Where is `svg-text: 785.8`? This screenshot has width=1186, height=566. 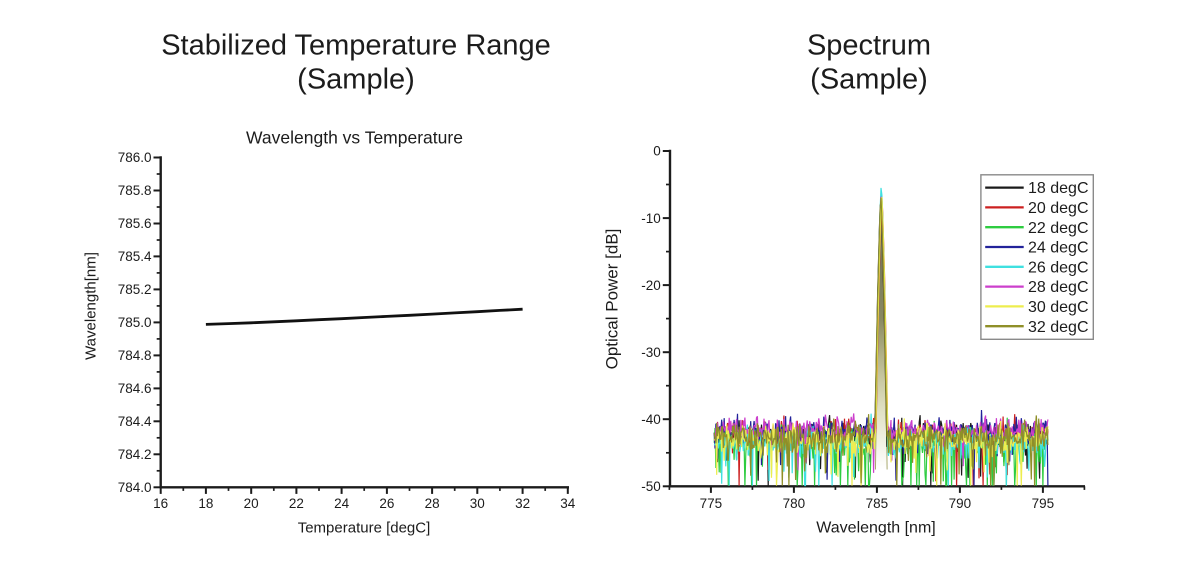
svg-text: 785.8 is located at coordinates (135, 190).